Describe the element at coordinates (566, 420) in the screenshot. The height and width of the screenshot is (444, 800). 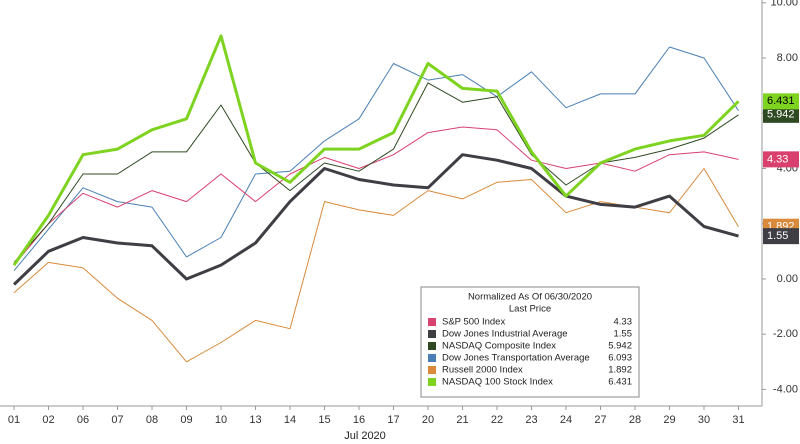
I see `x-tick-label: 24` at that location.